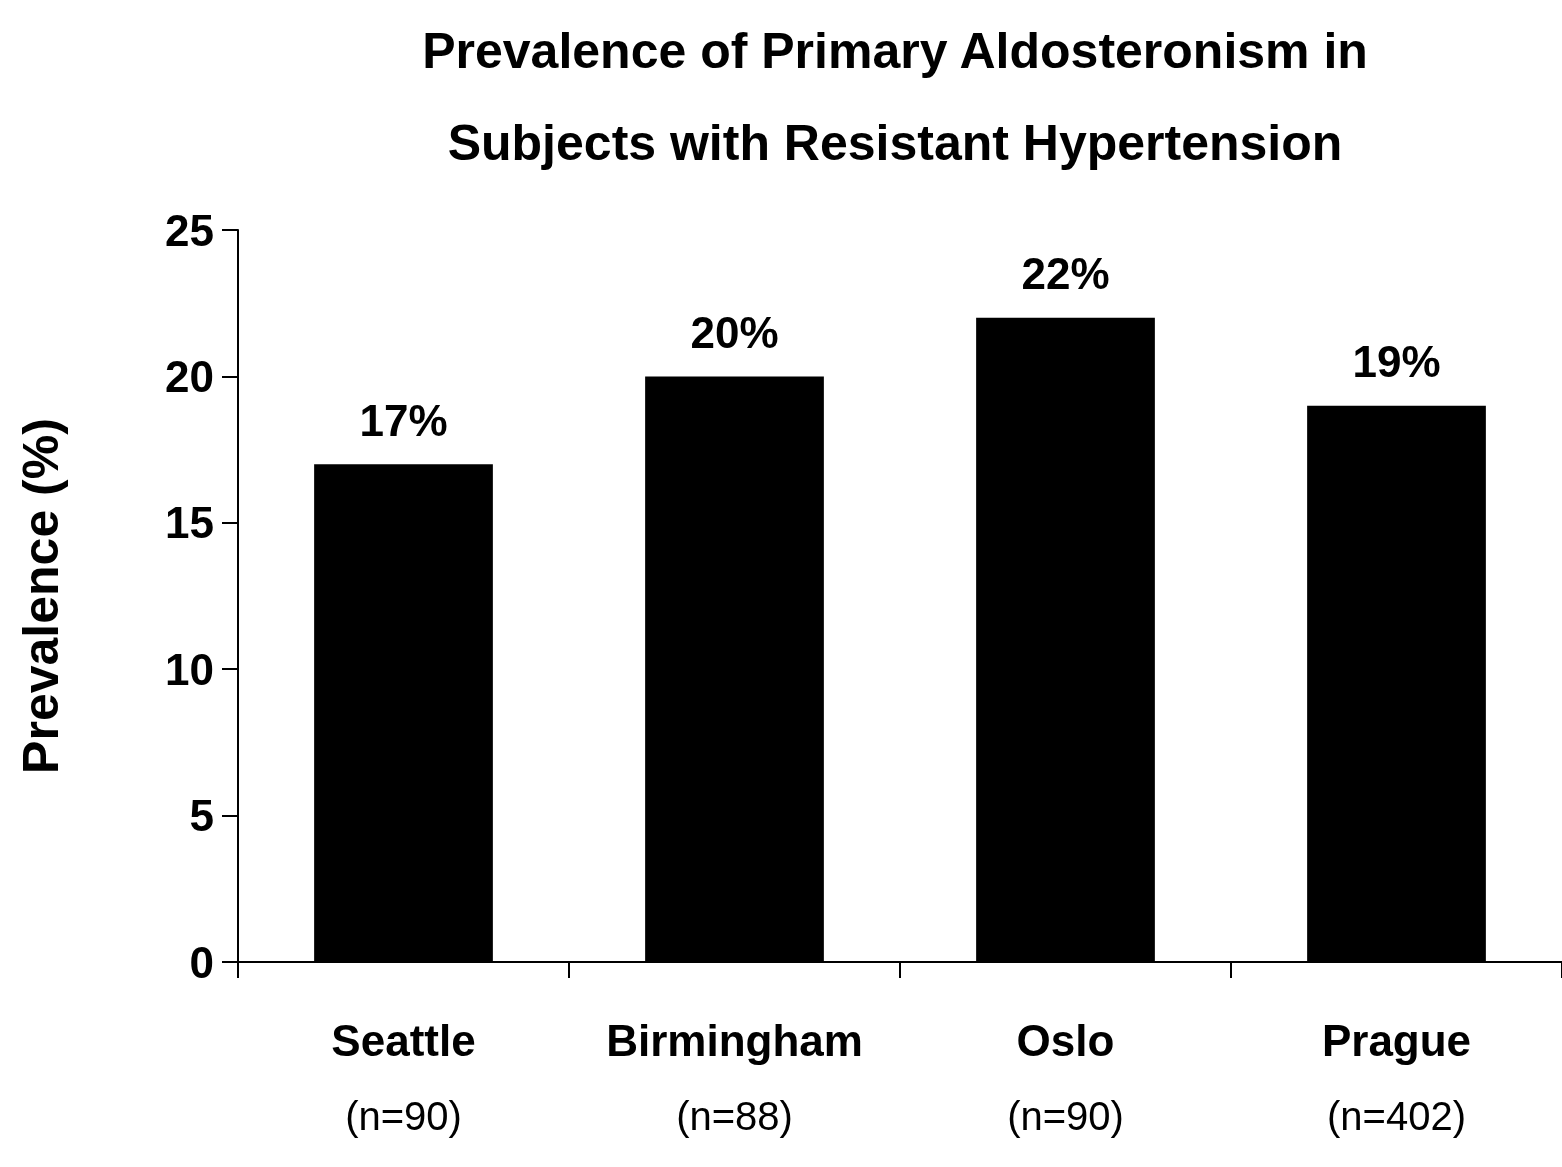  I want to click on y-tick-label: 25, so click(189, 230).